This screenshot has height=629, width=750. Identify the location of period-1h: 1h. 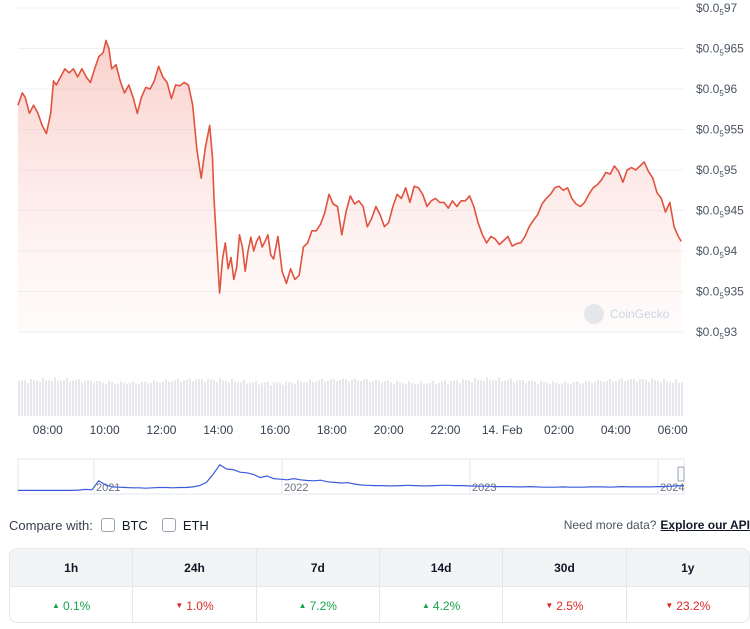
(72, 567).